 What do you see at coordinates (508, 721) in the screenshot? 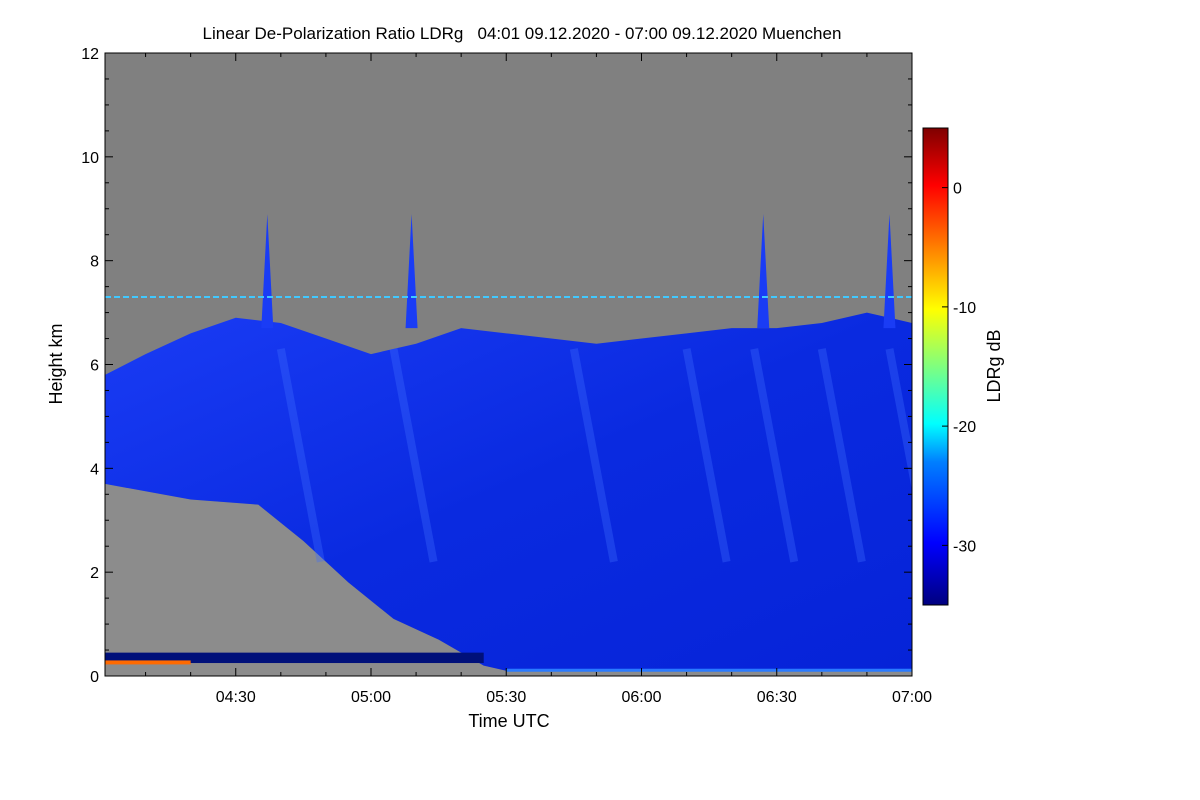
I see `x-axis-label: Time UTC` at bounding box center [508, 721].